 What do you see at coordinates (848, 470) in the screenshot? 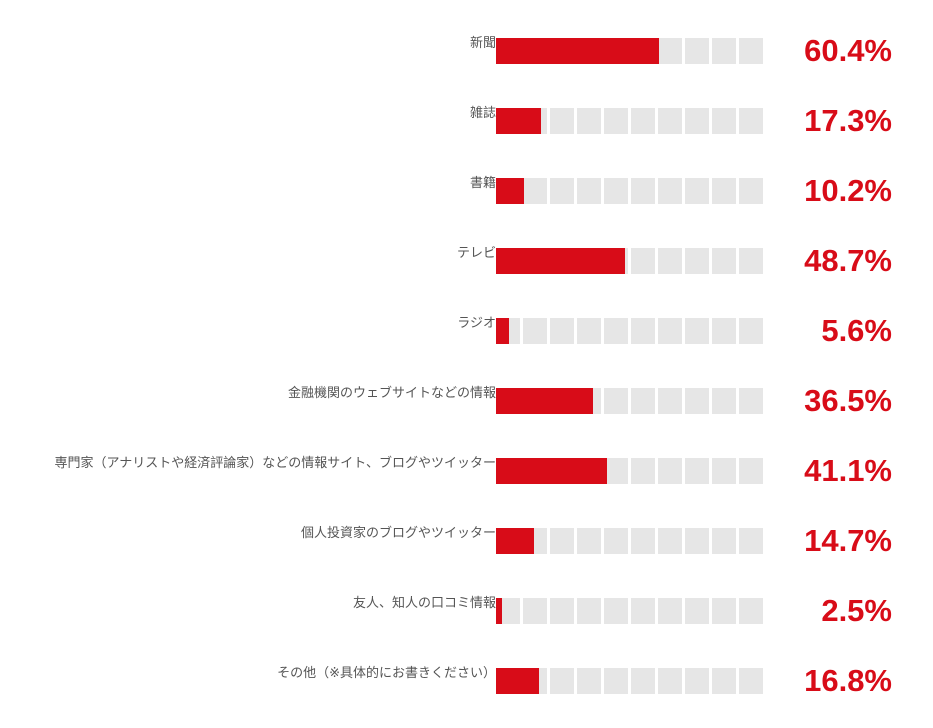
I see `value-label: 41.1%` at bounding box center [848, 470].